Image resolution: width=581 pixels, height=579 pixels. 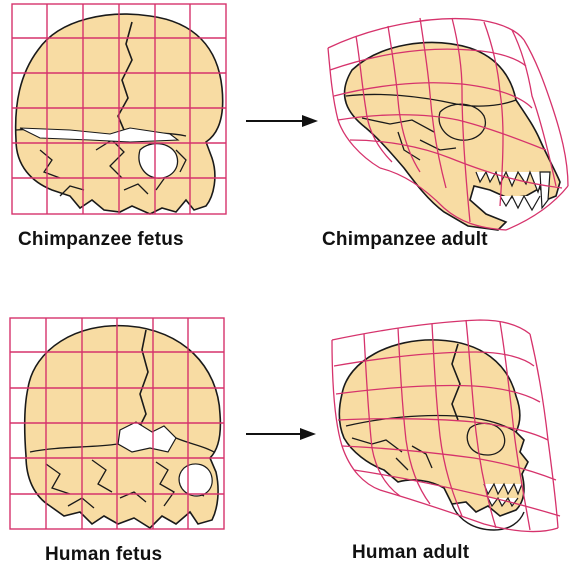 What do you see at coordinates (510, 191) in the screenshot?
I see `chimp-adult-teeth` at bounding box center [510, 191].